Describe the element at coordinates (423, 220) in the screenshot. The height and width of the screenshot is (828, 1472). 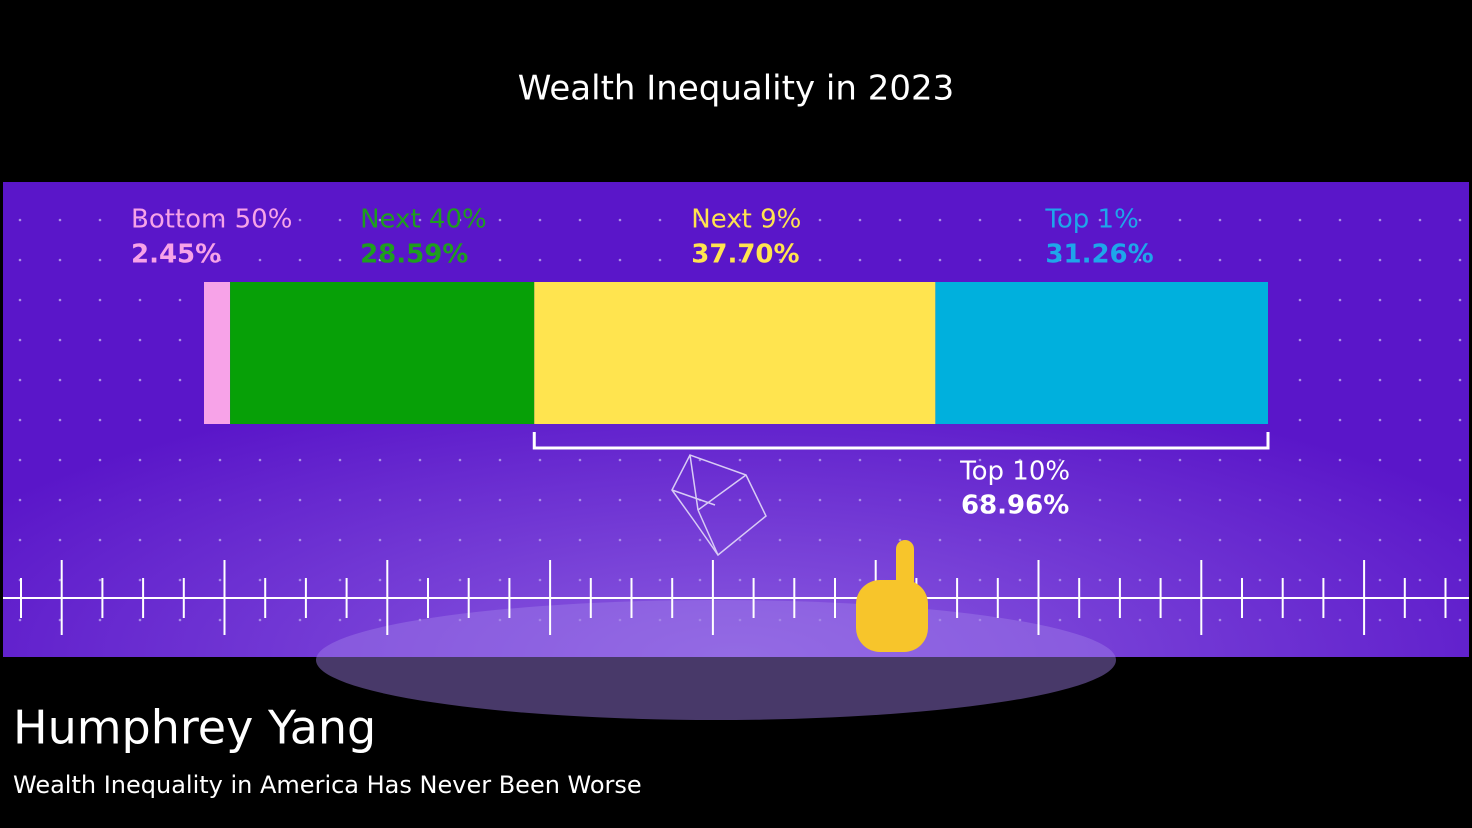
I see `legend-label: Next 40%` at that location.